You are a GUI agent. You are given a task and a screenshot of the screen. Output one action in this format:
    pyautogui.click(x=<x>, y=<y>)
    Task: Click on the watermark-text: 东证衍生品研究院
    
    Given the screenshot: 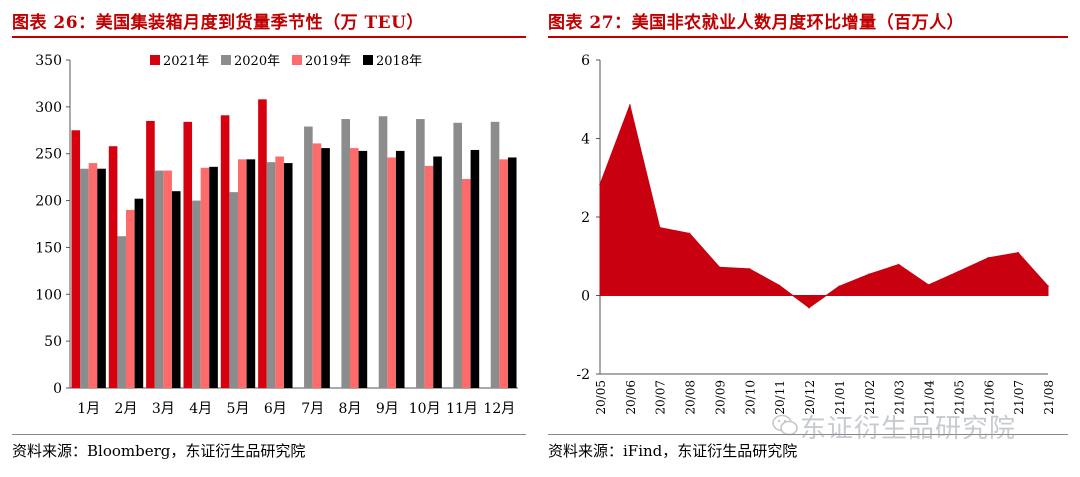 What is the action you would take?
    pyautogui.click(x=908, y=429)
    